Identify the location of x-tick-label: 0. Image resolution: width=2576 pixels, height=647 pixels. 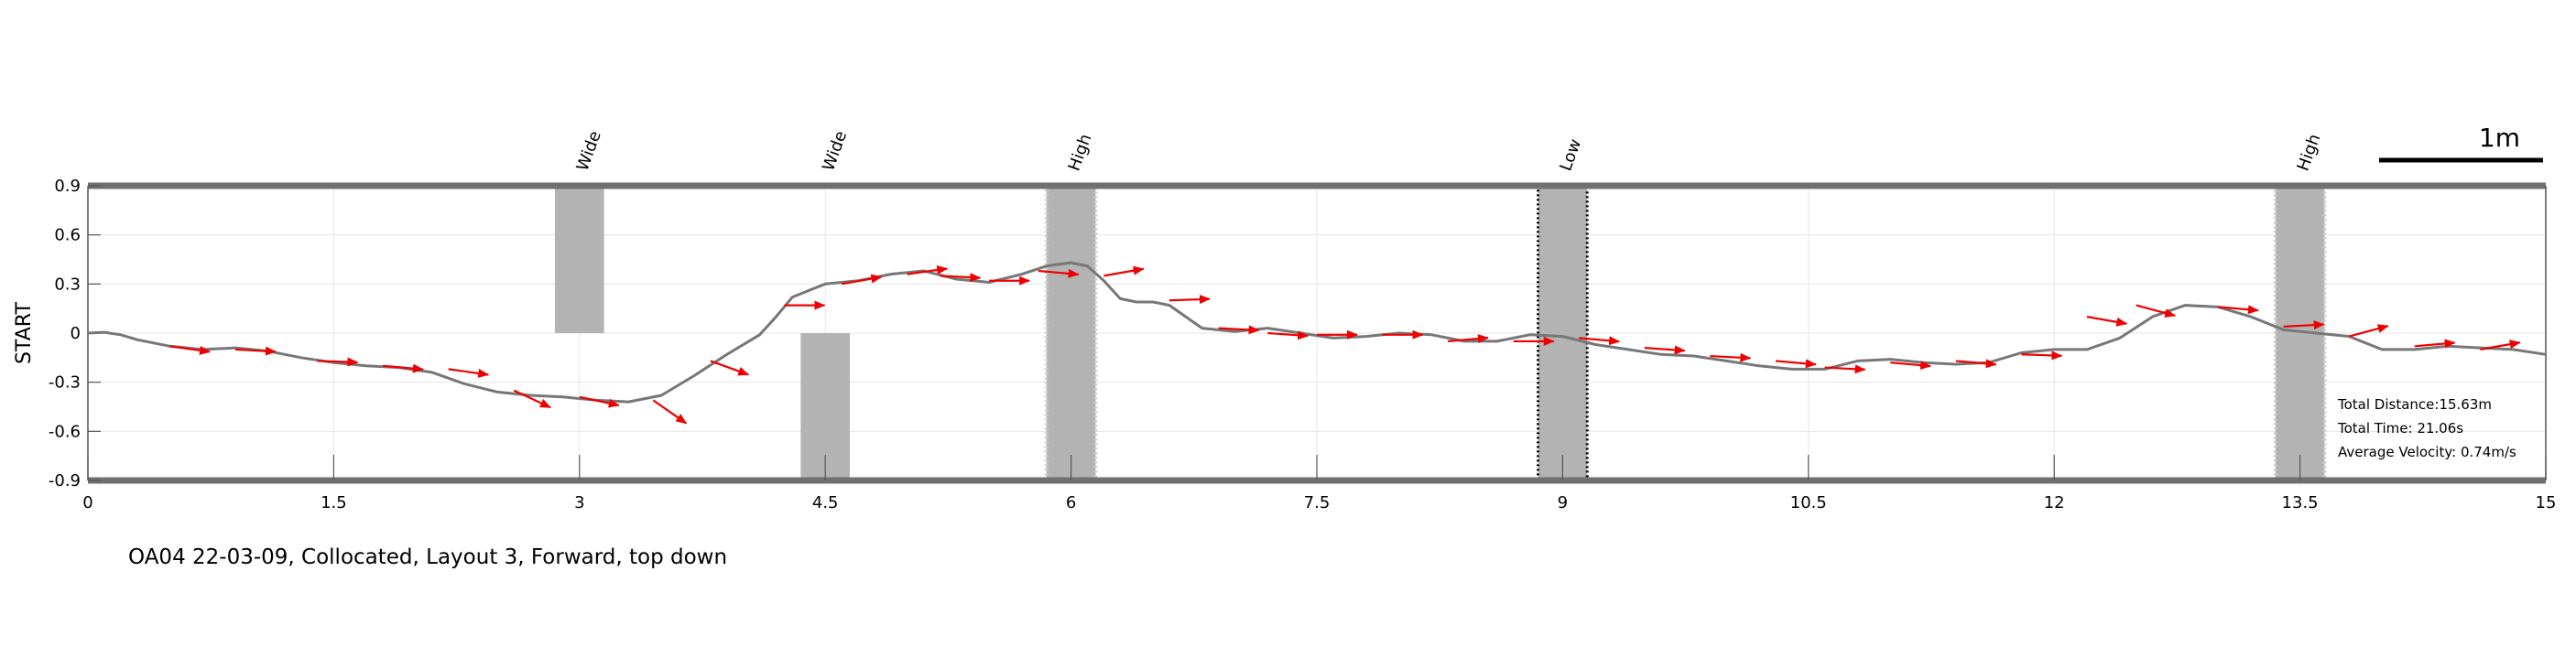
(87, 502).